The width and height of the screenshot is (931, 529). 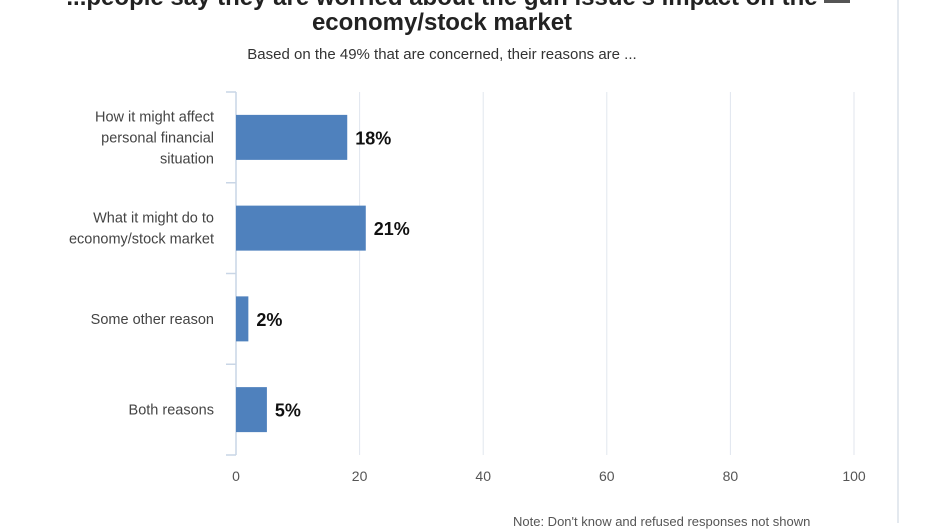 I want to click on category-label-line: Both reasons, so click(x=171, y=411).